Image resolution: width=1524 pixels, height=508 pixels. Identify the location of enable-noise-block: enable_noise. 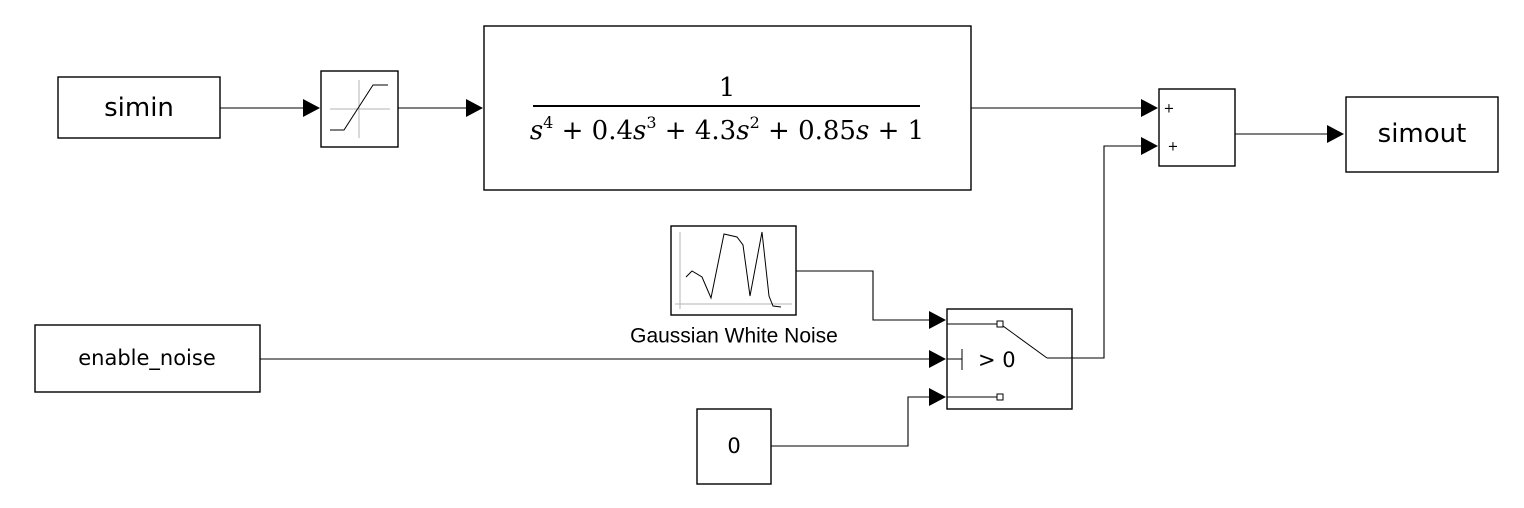
(147, 358).